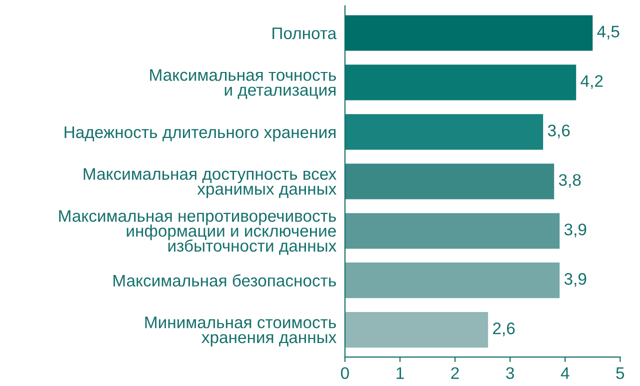  I want to click on y-tick-label: Надежность длительного хранения, so click(200, 134).